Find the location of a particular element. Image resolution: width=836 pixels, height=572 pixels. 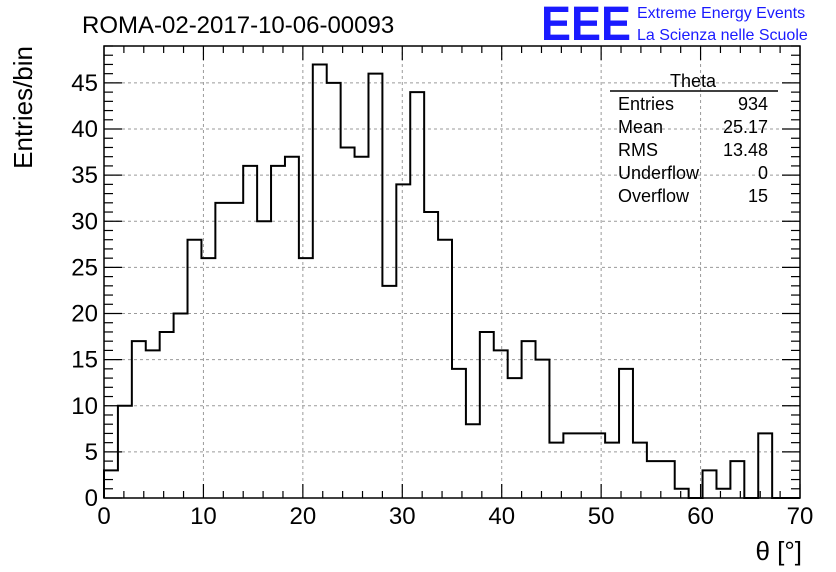

y-tick-label: 25 is located at coordinates (84, 267).